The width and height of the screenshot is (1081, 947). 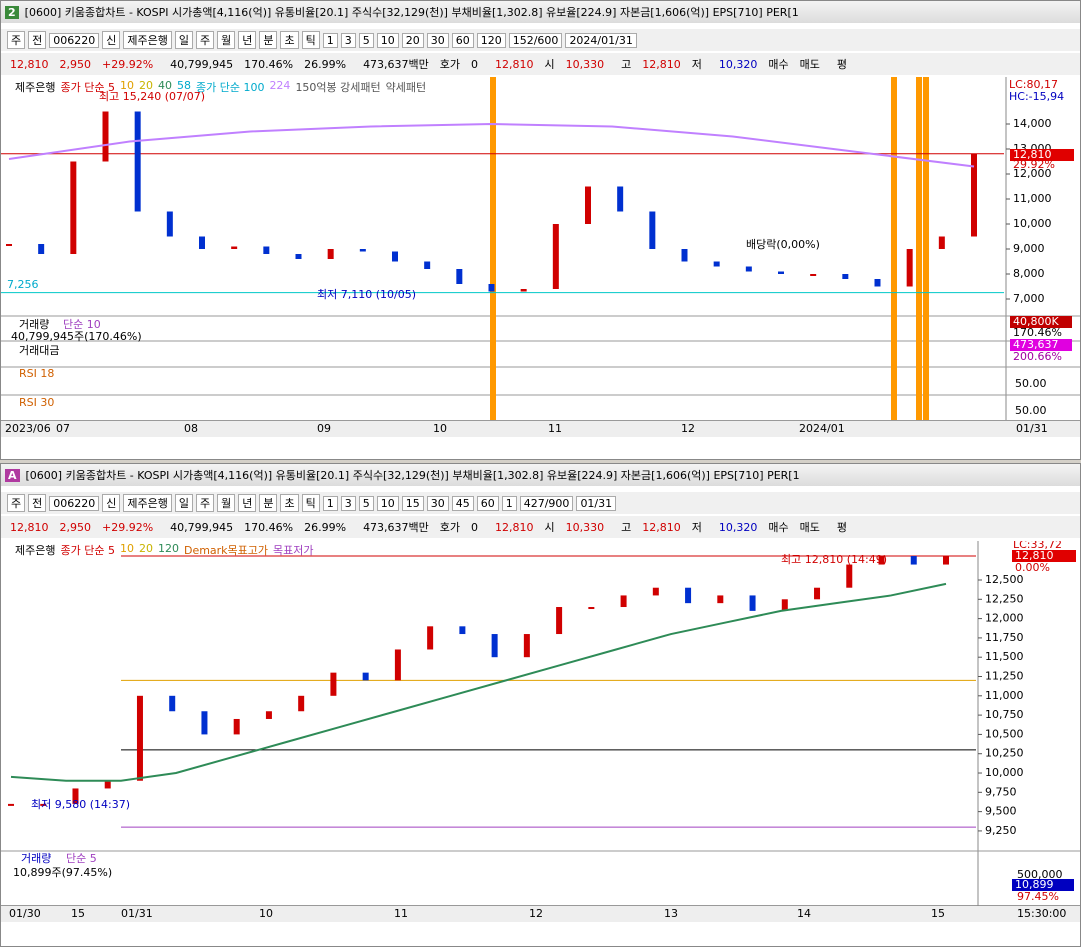 I want to click on axis-label: LC:80,17, so click(x=1033, y=84).